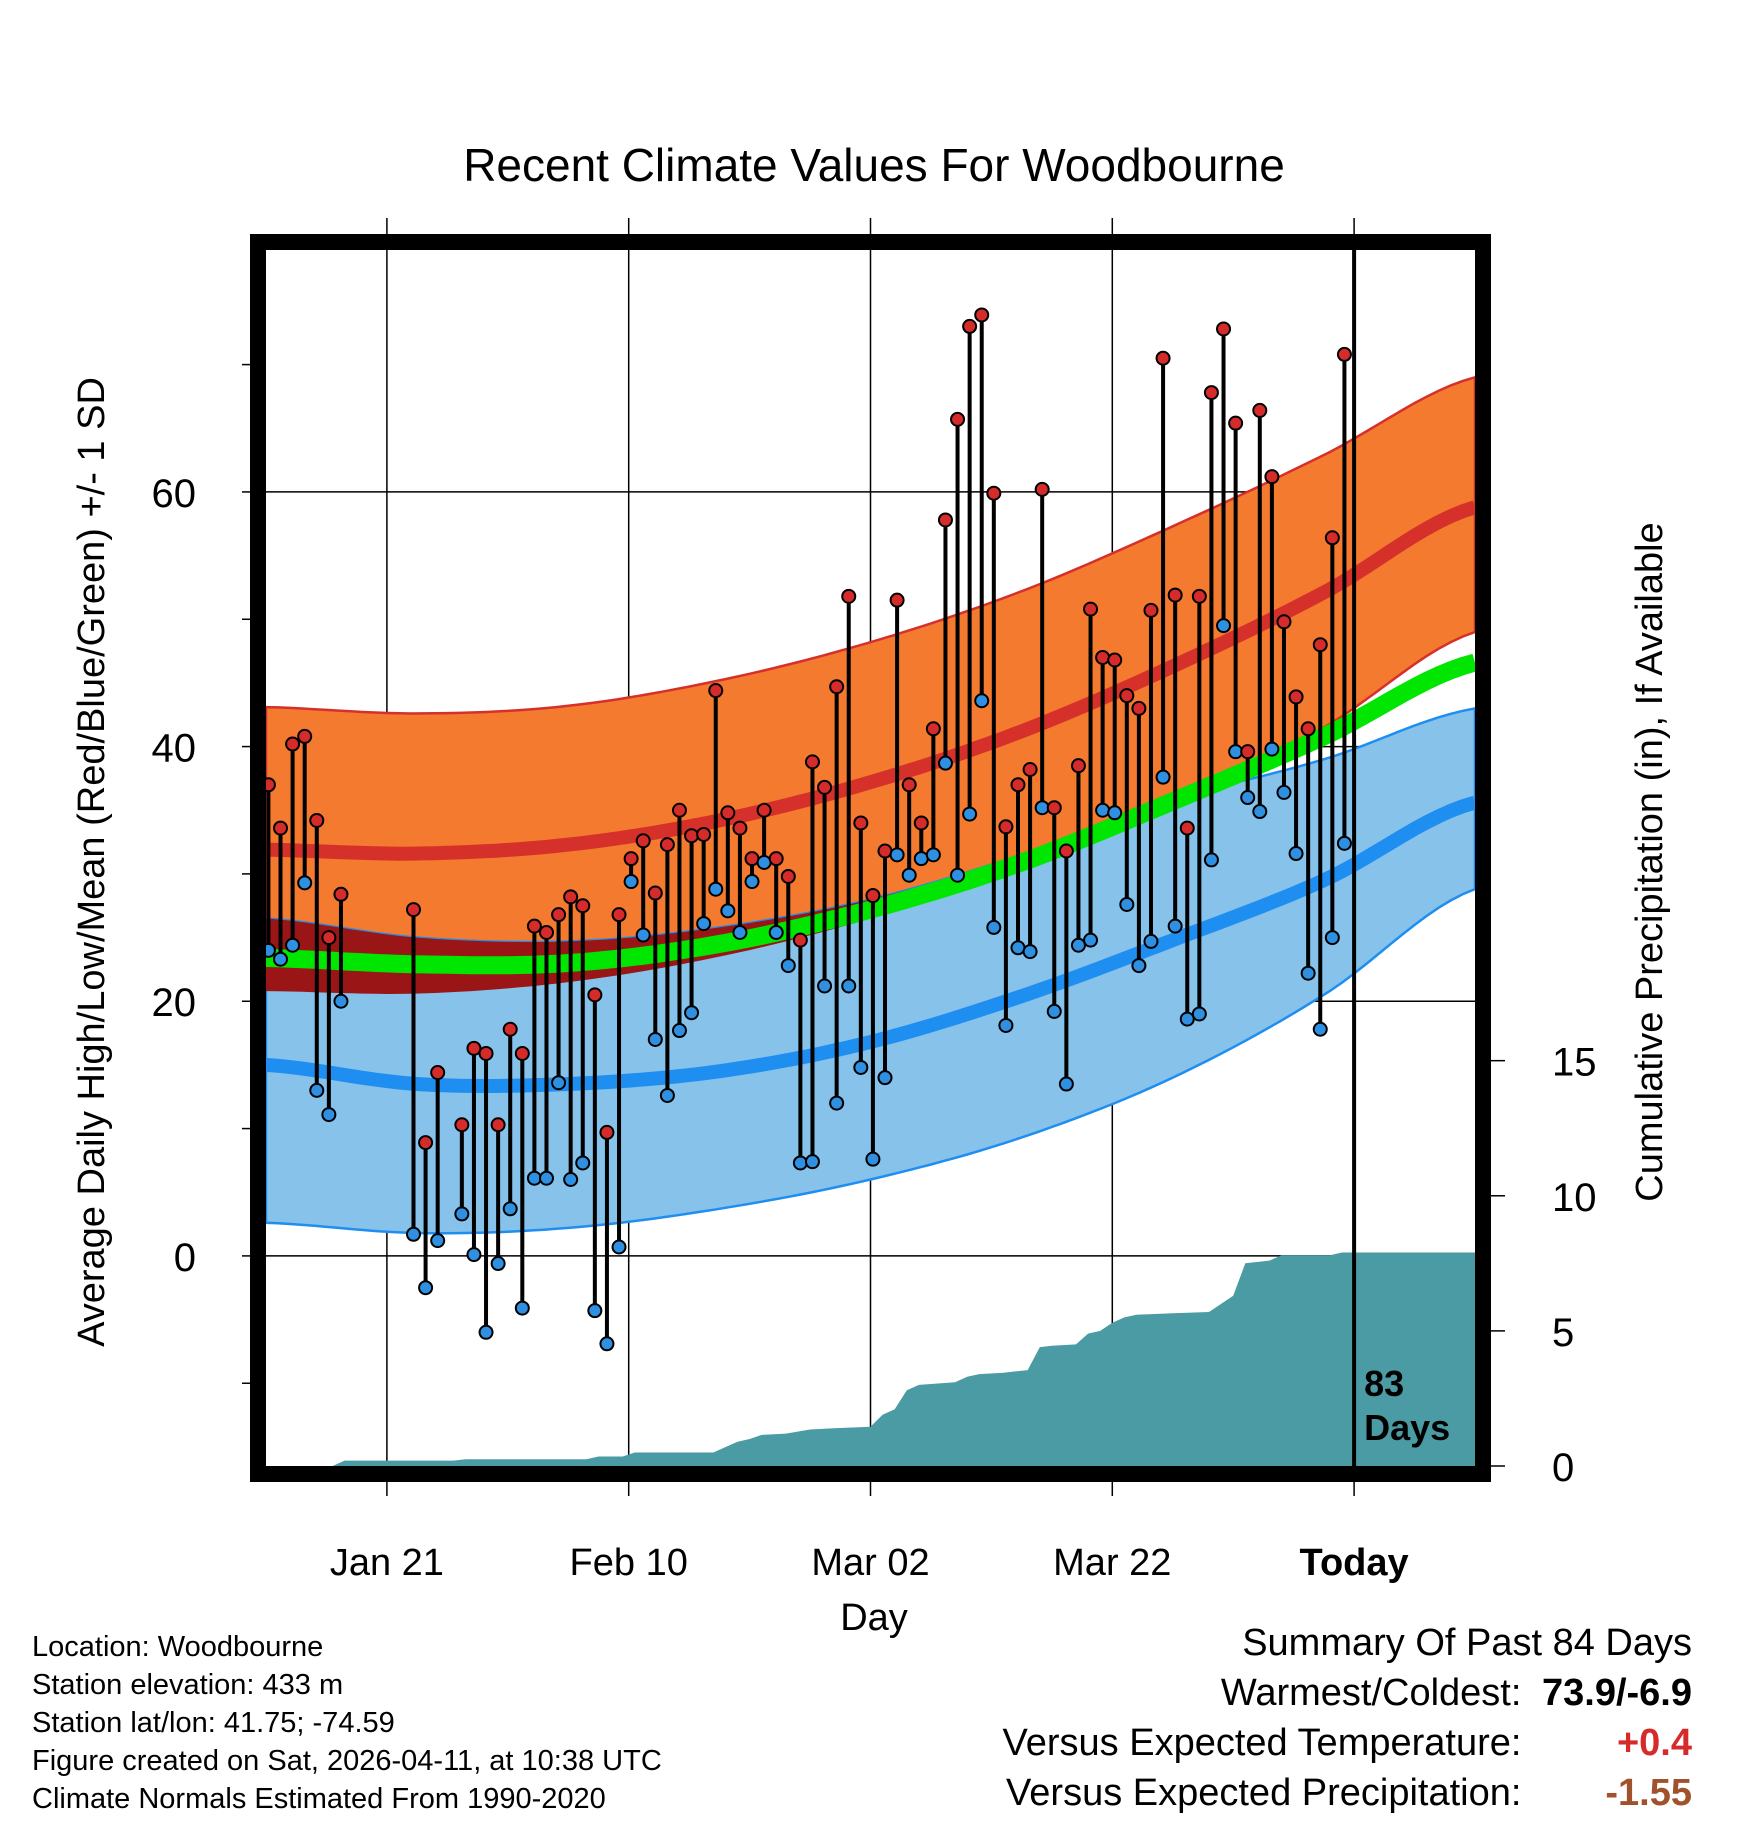 The width and height of the screenshot is (1748, 1828). I want to click on summary-temp-row: Versus Expected Temperature: +0.4, so click(1347, 1743).